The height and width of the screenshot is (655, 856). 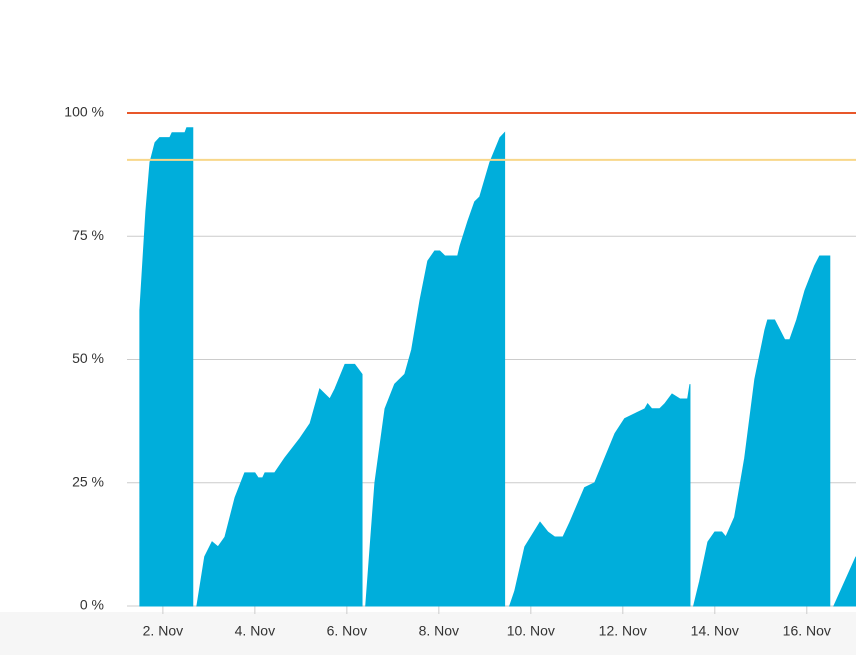 What do you see at coordinates (92, 605) in the screenshot?
I see `y-tick-label: 0 %` at bounding box center [92, 605].